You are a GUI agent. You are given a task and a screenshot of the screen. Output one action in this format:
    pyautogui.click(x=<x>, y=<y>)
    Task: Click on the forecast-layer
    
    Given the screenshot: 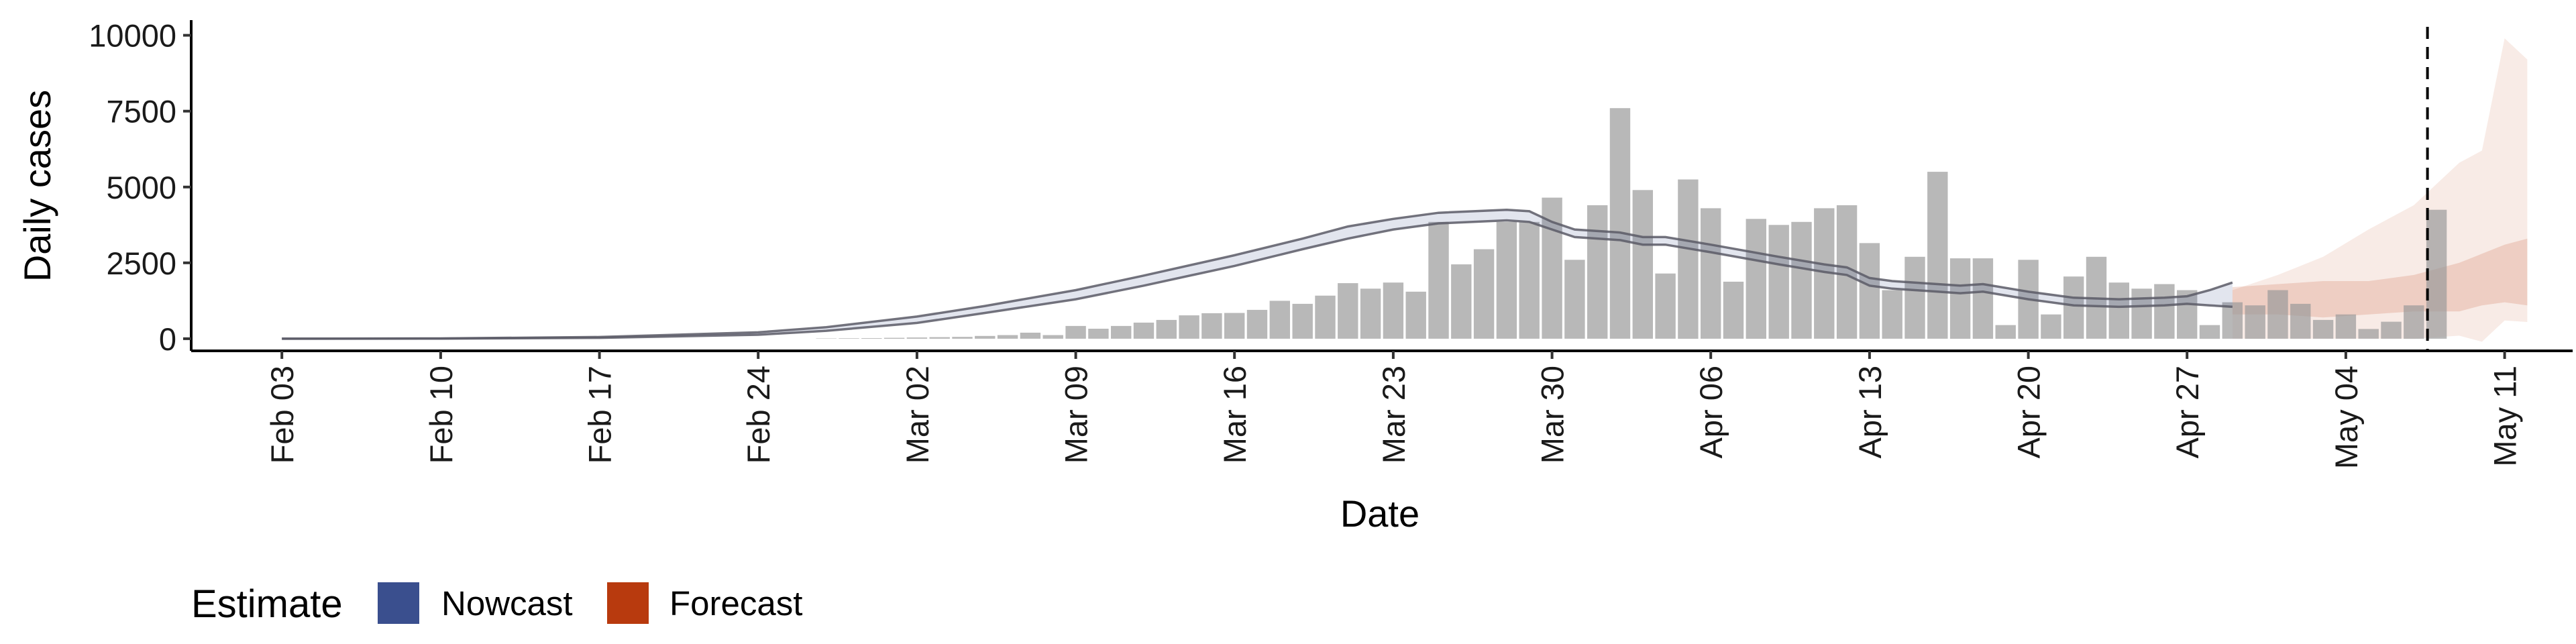 What is the action you would take?
    pyautogui.click(x=2380, y=190)
    